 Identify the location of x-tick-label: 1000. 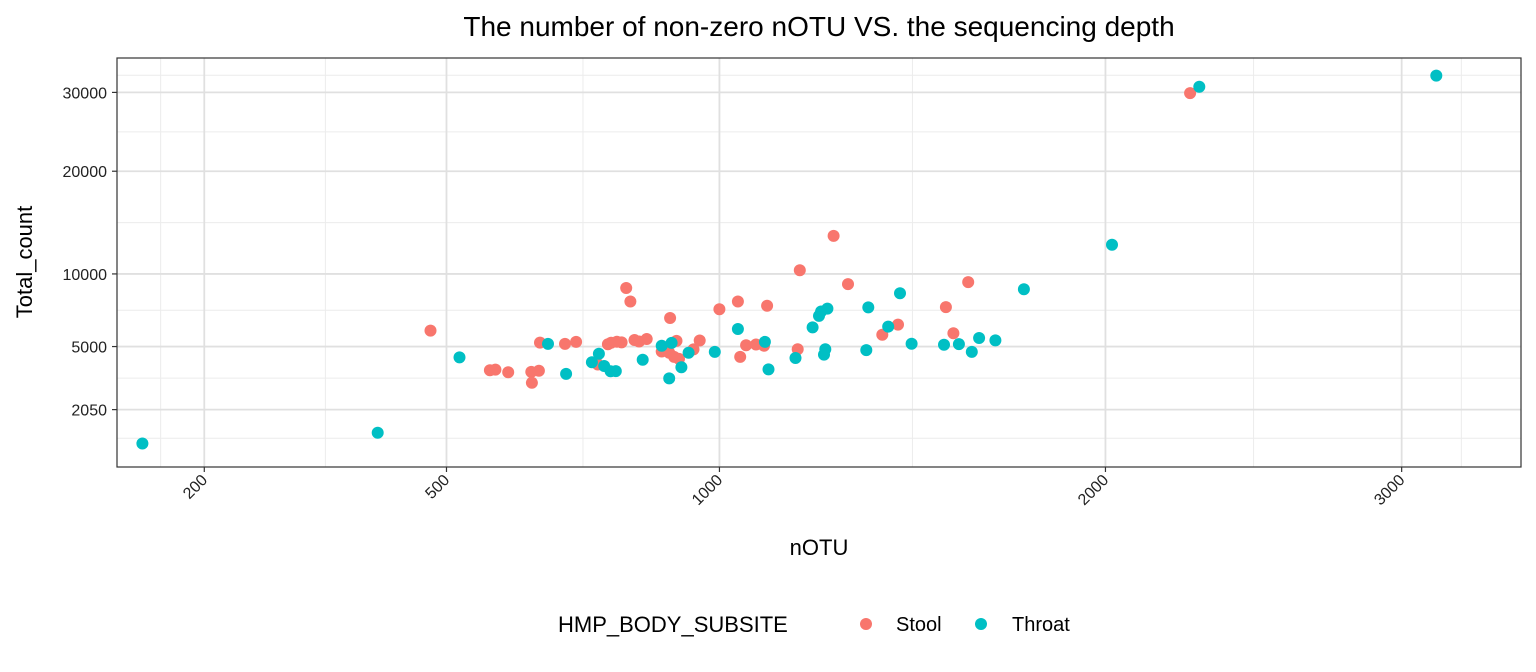
(707, 490).